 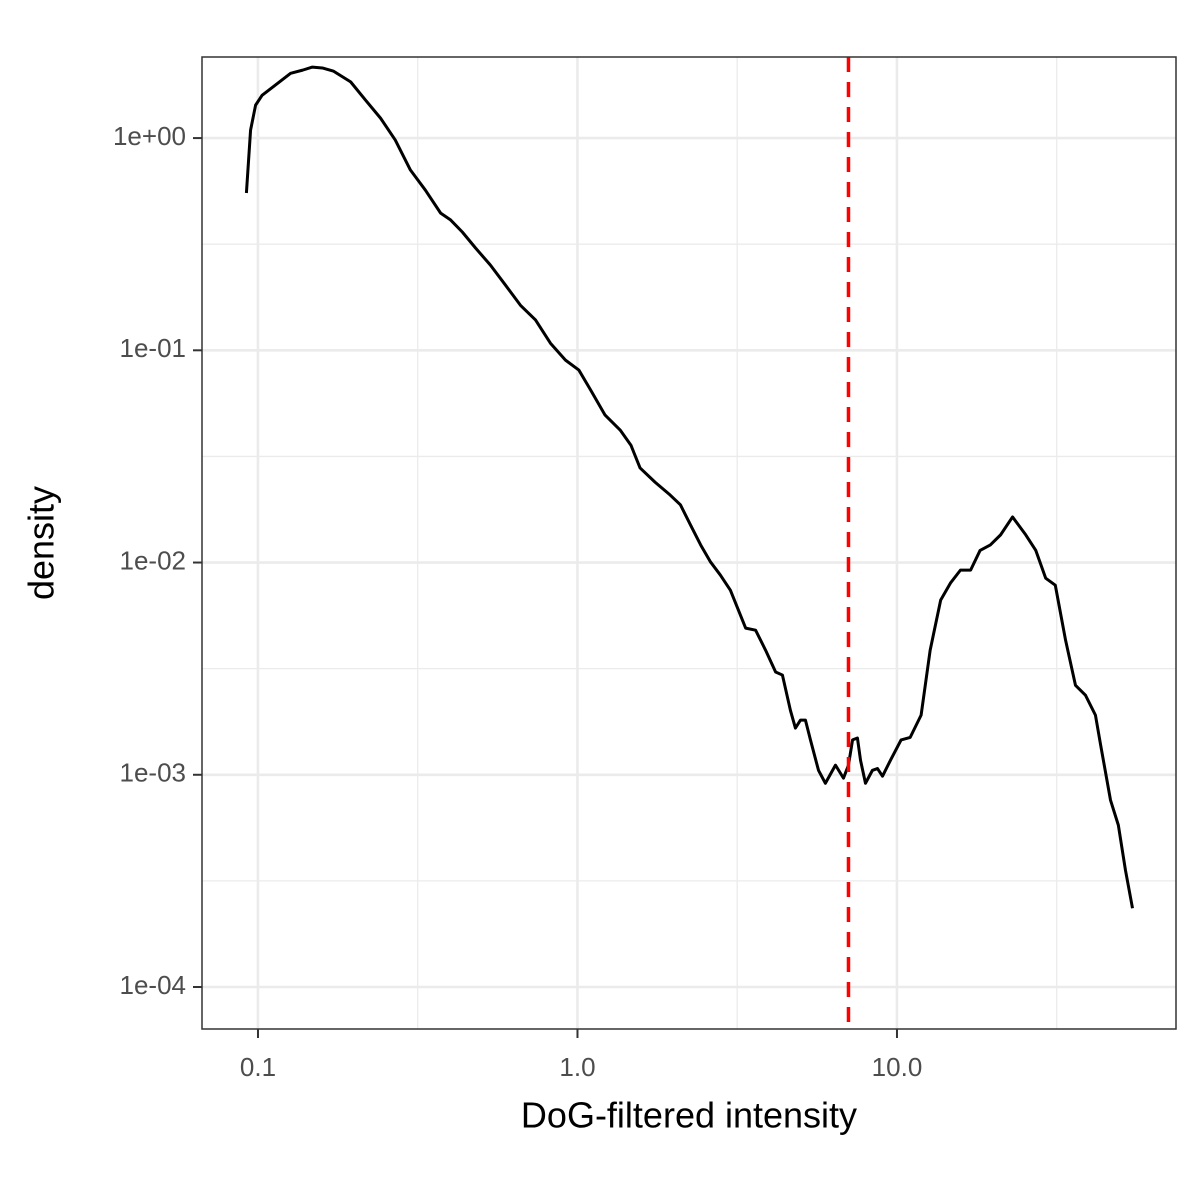 I want to click on x-tick-label: 1.0, so click(x=577, y=1067).